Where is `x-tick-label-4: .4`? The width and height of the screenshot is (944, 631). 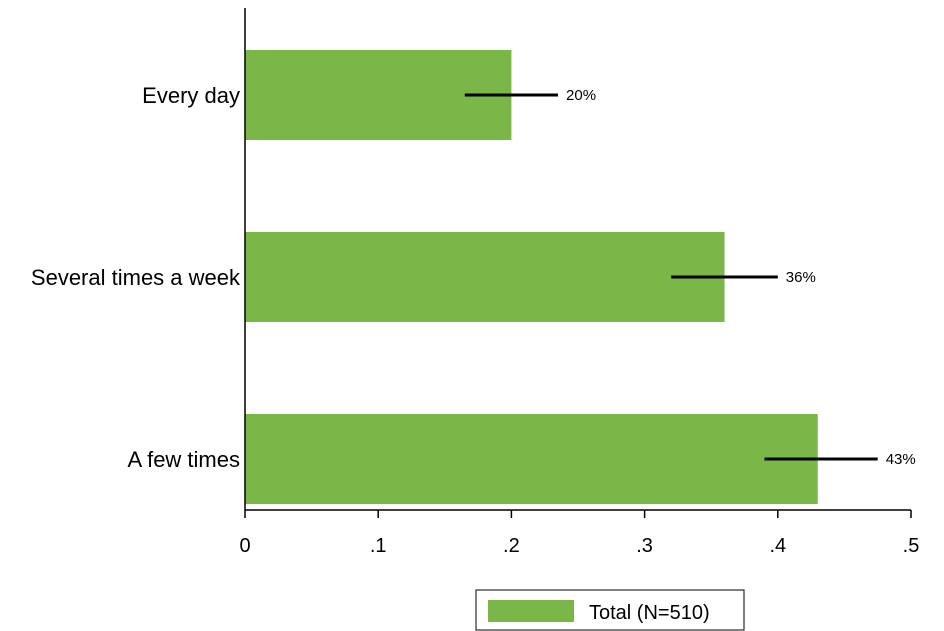 x-tick-label-4: .4 is located at coordinates (777, 546).